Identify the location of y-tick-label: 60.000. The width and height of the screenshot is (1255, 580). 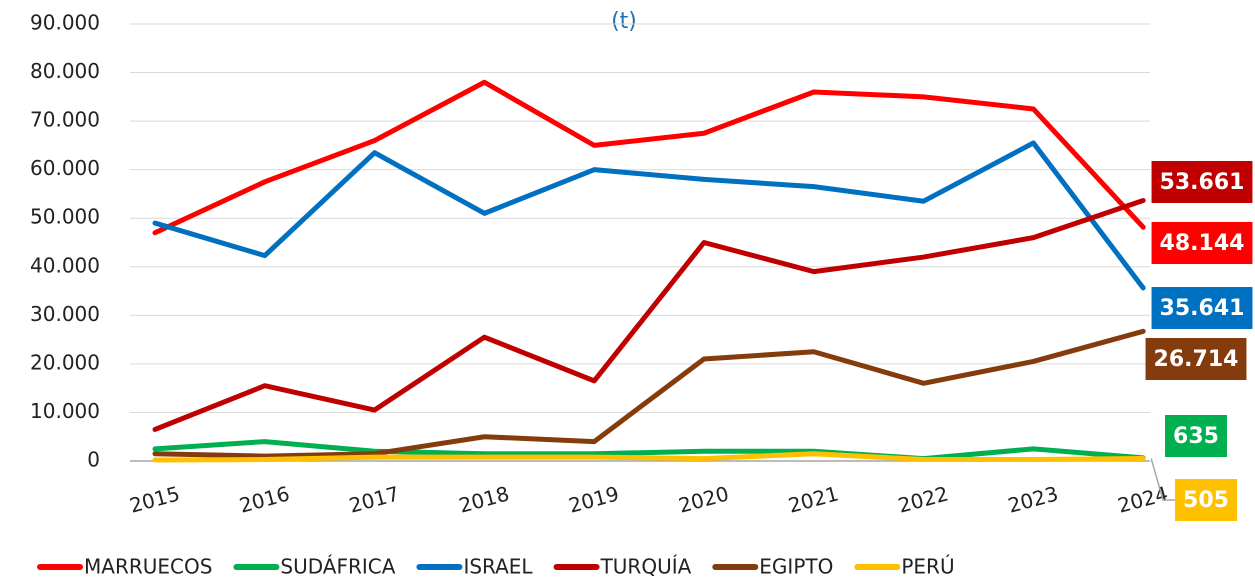
(65, 168).